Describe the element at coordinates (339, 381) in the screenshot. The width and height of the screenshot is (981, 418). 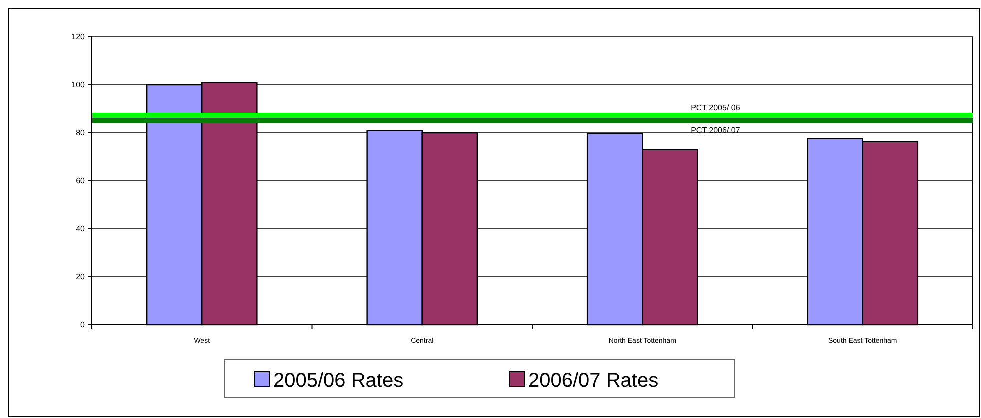
I see `legend-label: 2005/06 Rates` at that location.